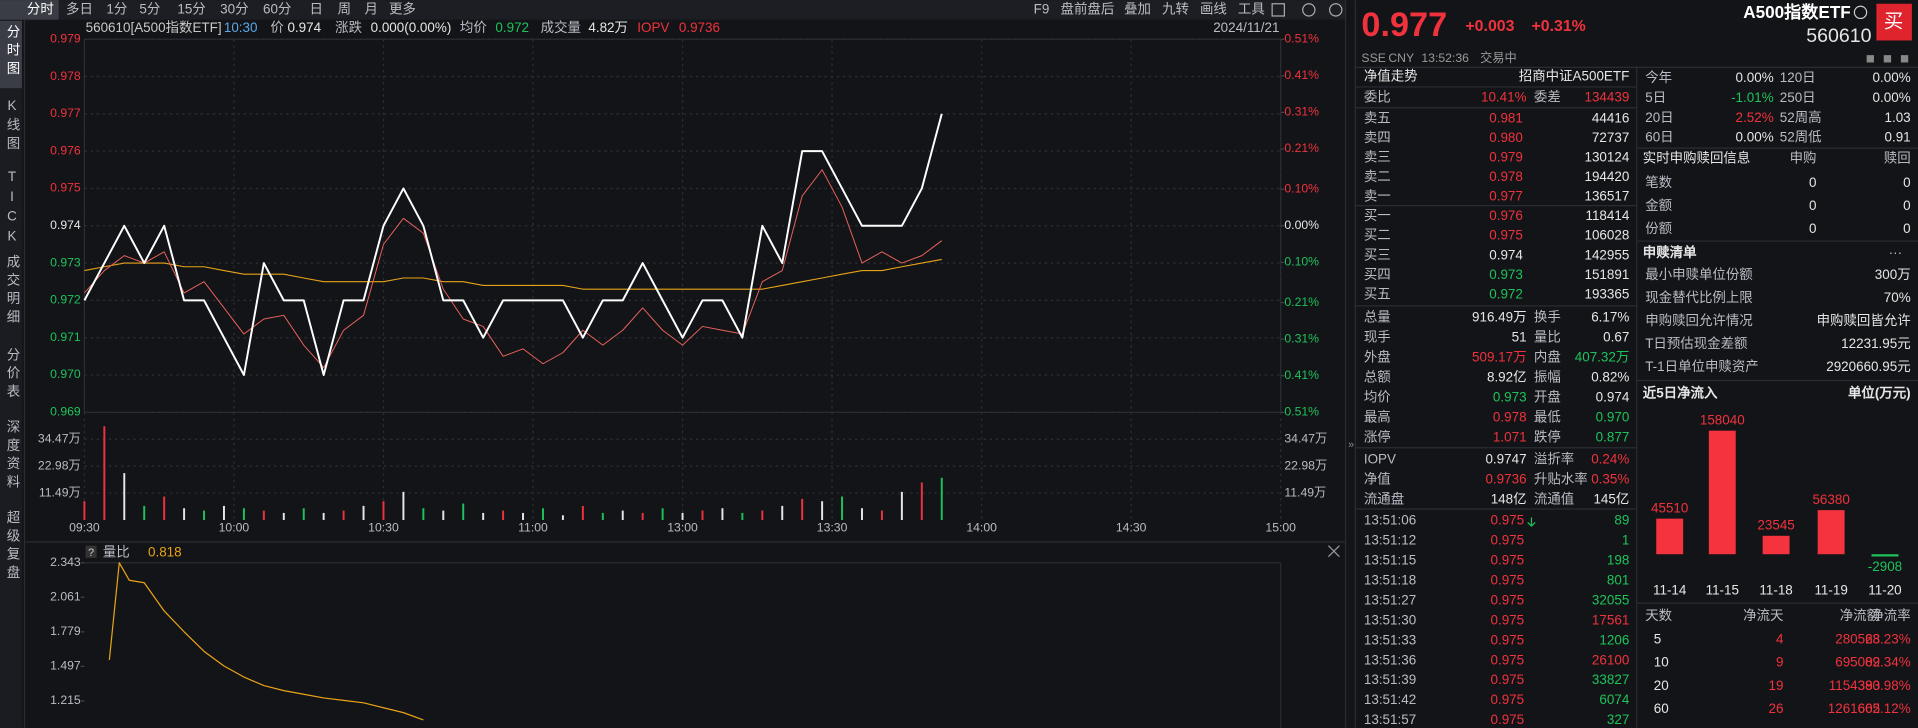 The height and width of the screenshot is (728, 1918). I want to click on side-tab: 分时图, so click(12, 51).